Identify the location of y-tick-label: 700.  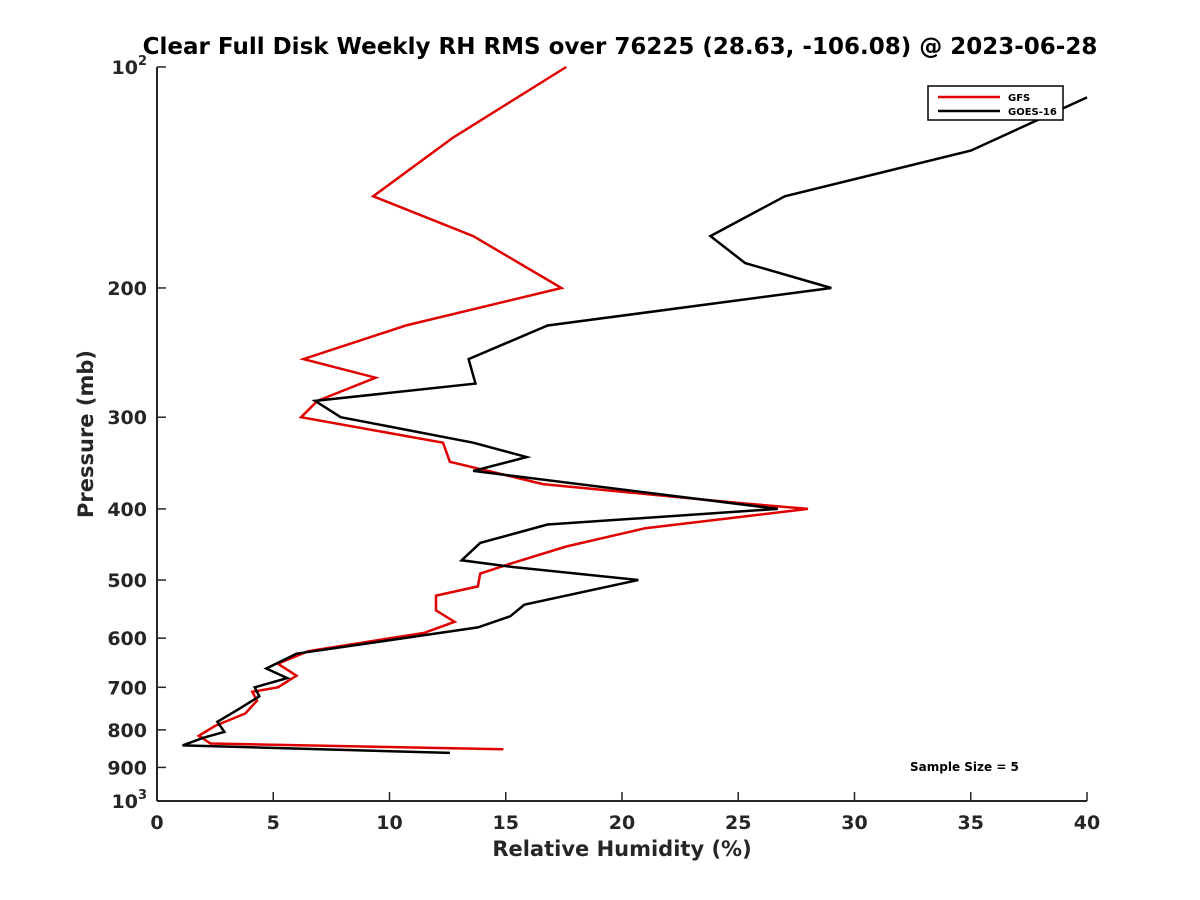
(127, 688).